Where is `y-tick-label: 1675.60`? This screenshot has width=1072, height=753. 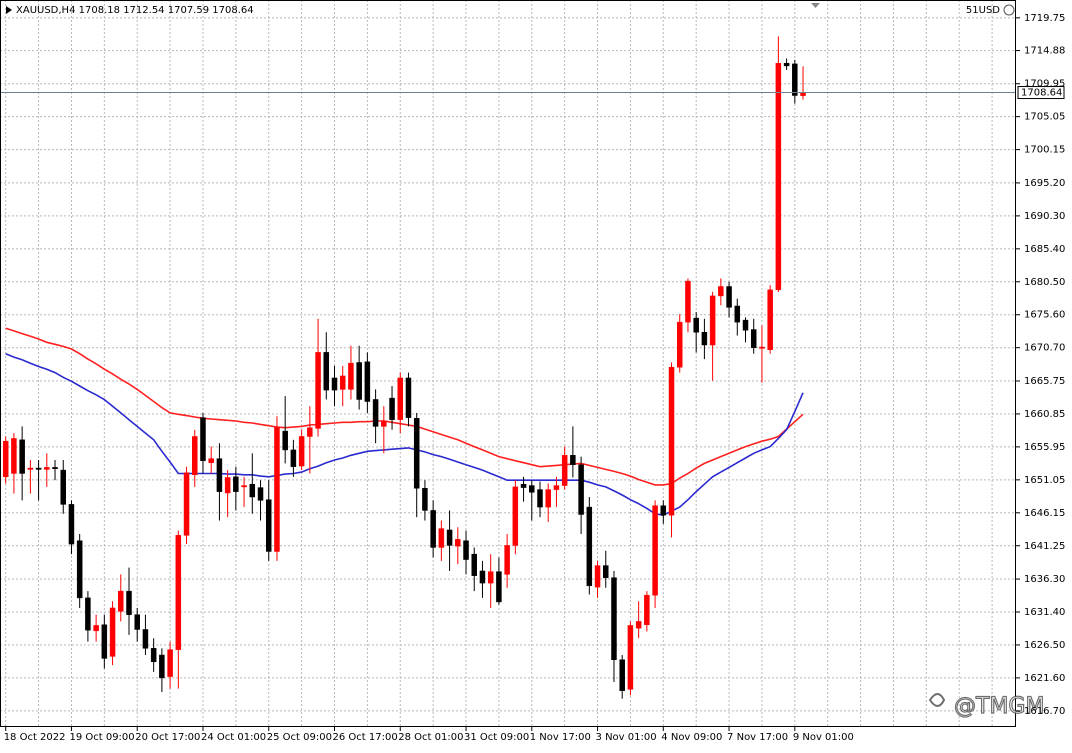 y-tick-label: 1675.60 is located at coordinates (1044, 315).